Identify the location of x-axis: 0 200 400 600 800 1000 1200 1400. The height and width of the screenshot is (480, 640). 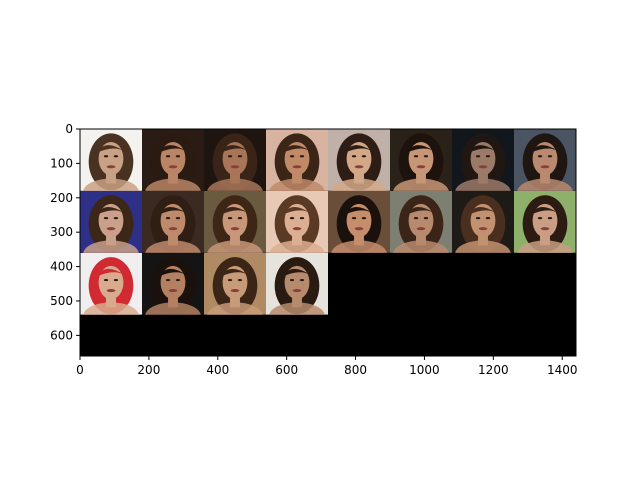
(326, 366).